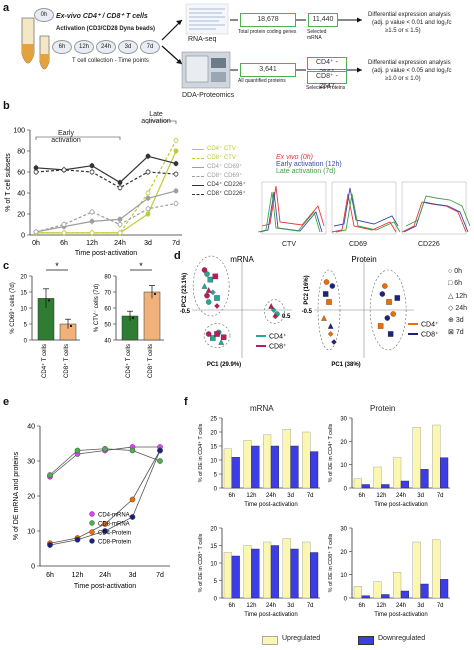  I want to click on exvivo-circle: 0h, so click(44, 15).